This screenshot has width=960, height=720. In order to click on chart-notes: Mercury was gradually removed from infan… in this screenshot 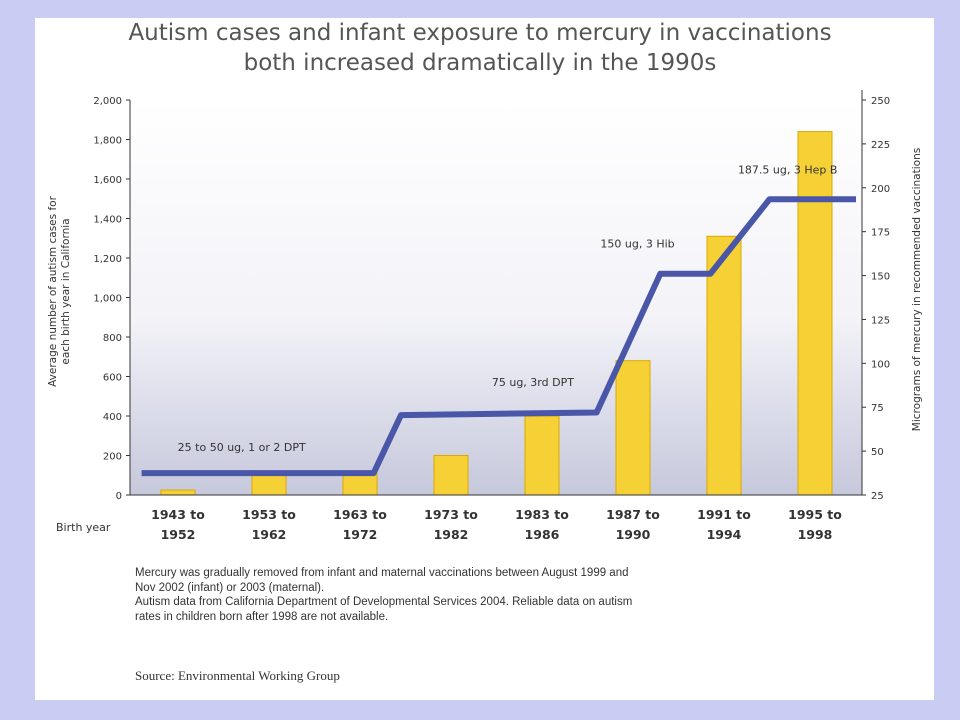, I will do `click(515, 595)`.